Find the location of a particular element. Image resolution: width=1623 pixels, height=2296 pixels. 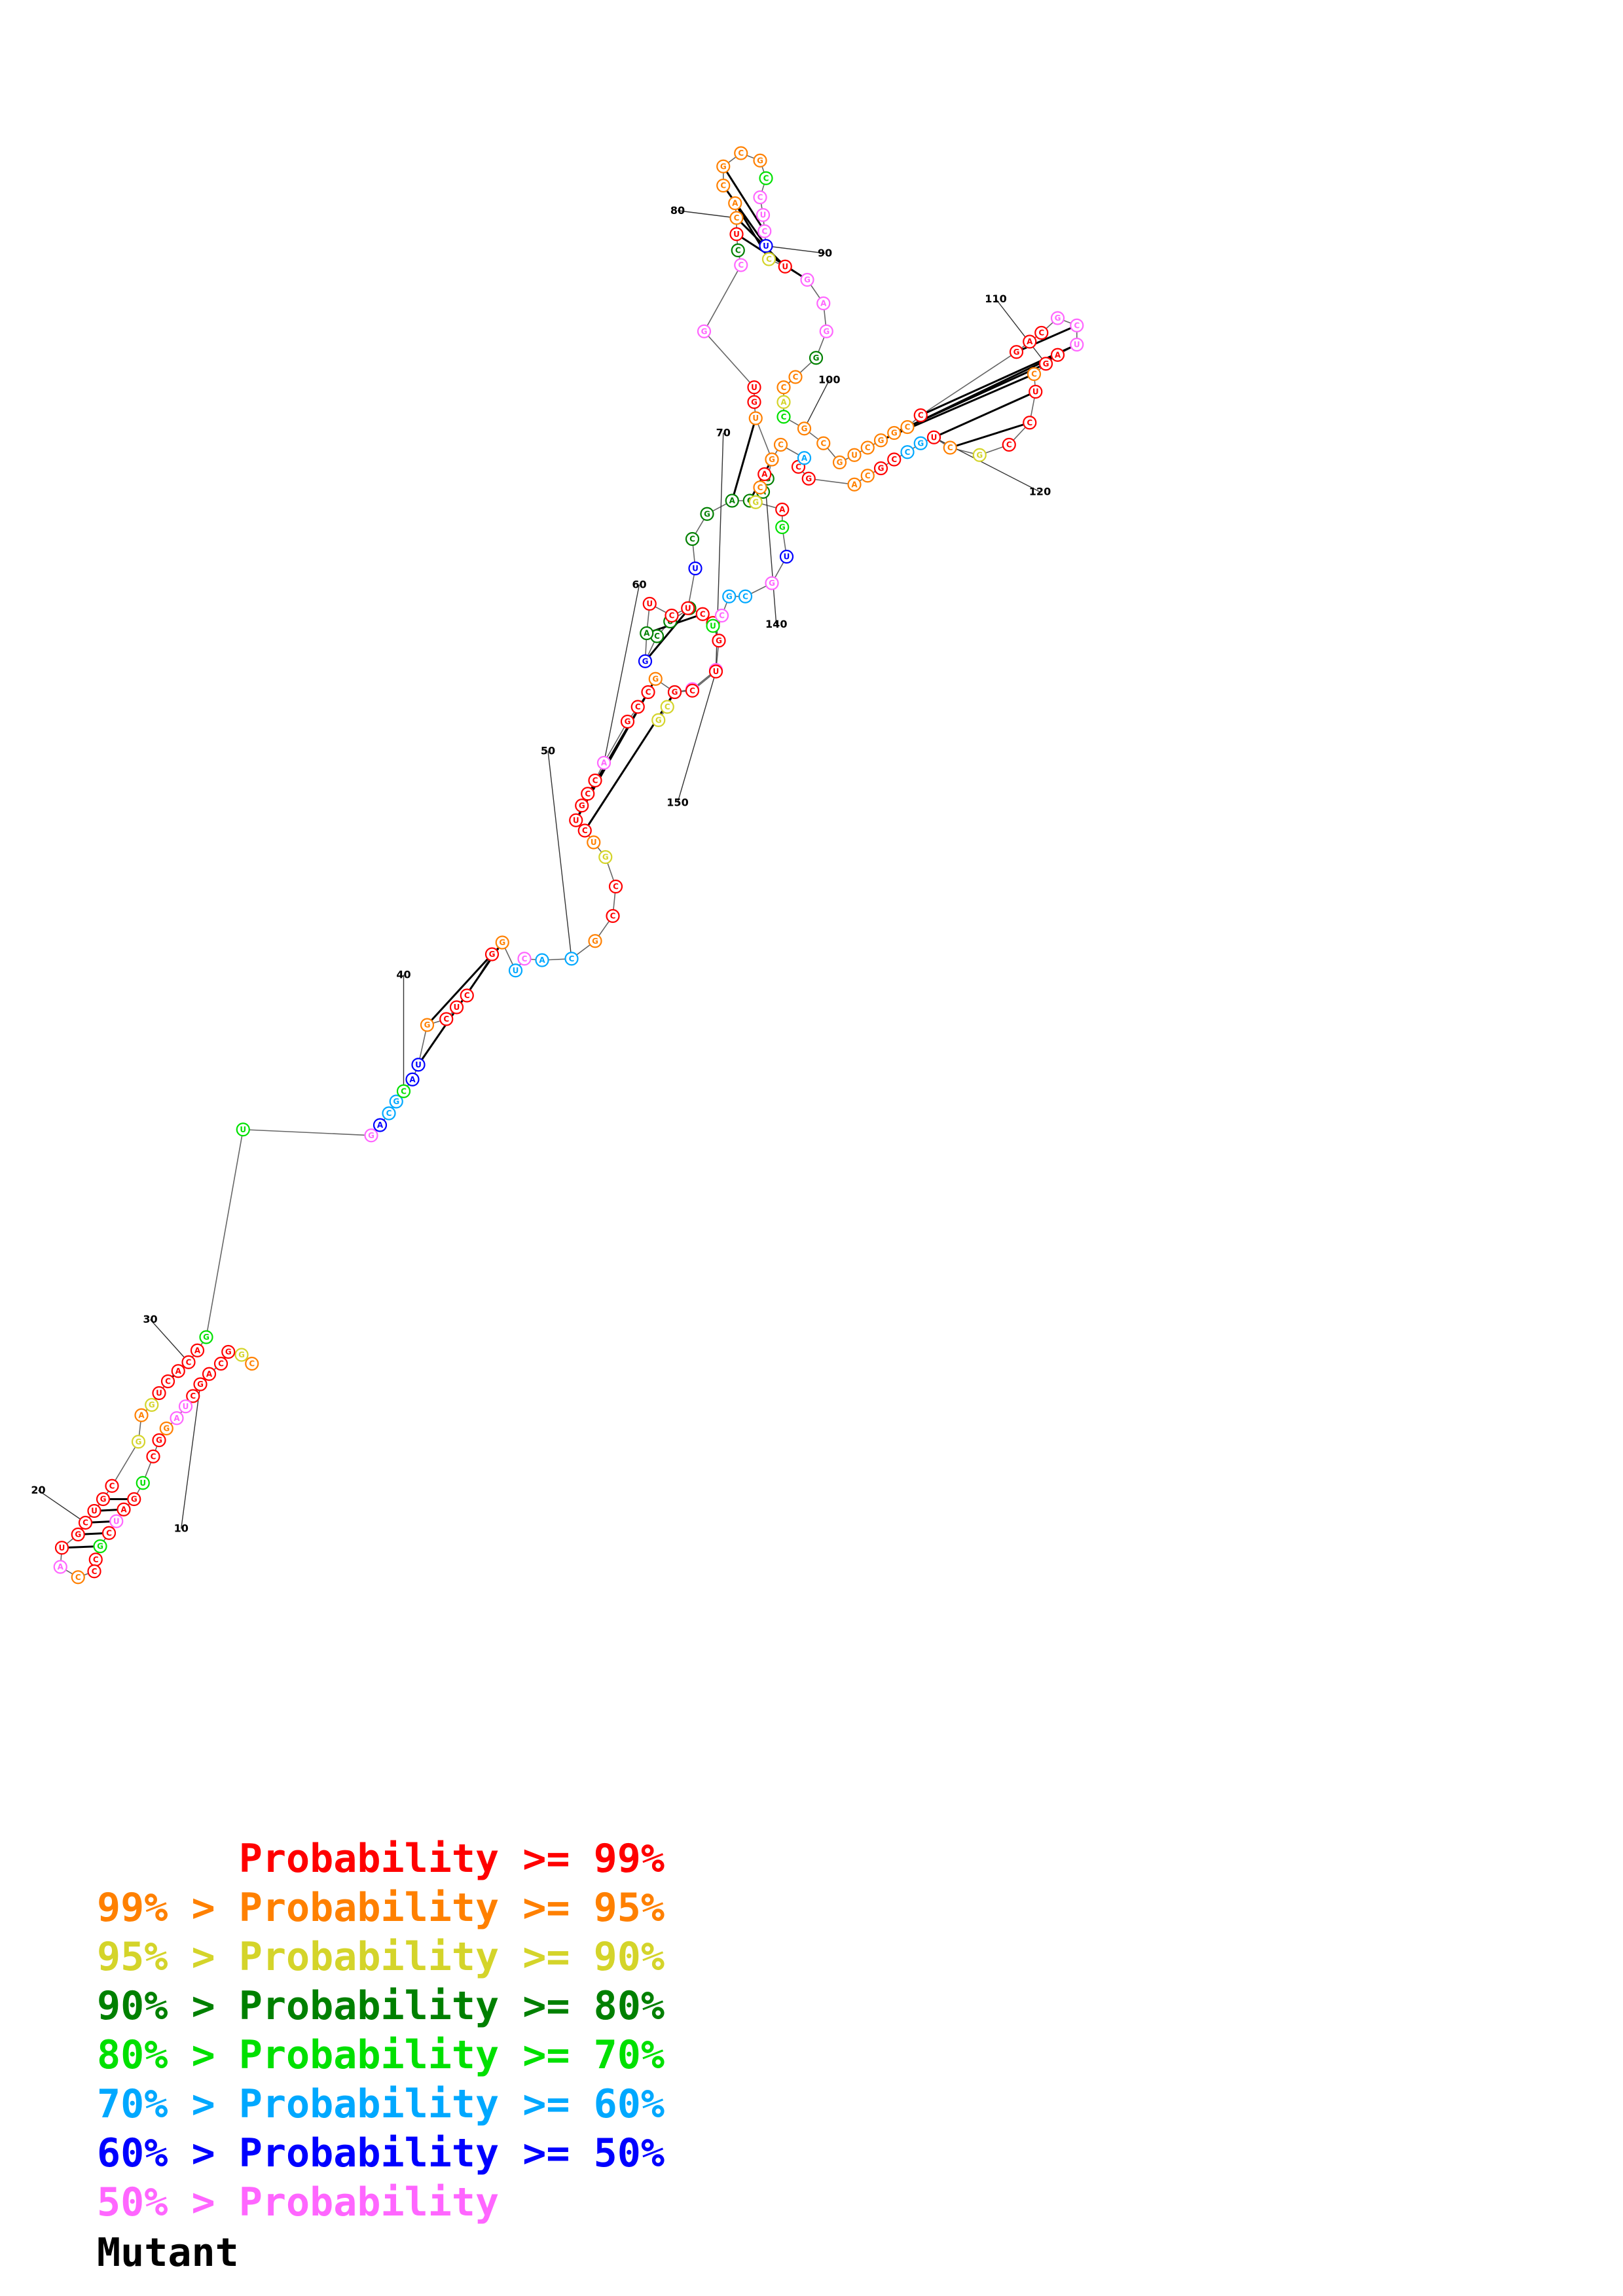

position-label: 140 is located at coordinates (776, 624).